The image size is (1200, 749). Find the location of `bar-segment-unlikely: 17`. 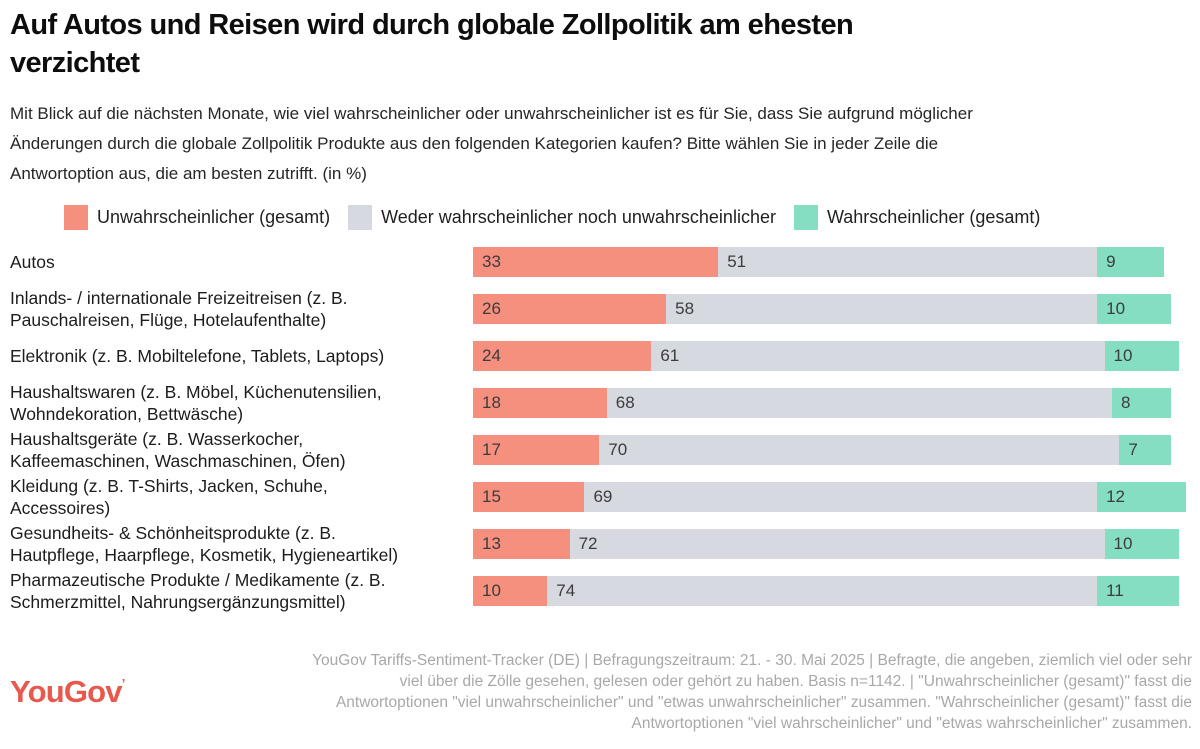

bar-segment-unlikely: 17 is located at coordinates (536, 449).